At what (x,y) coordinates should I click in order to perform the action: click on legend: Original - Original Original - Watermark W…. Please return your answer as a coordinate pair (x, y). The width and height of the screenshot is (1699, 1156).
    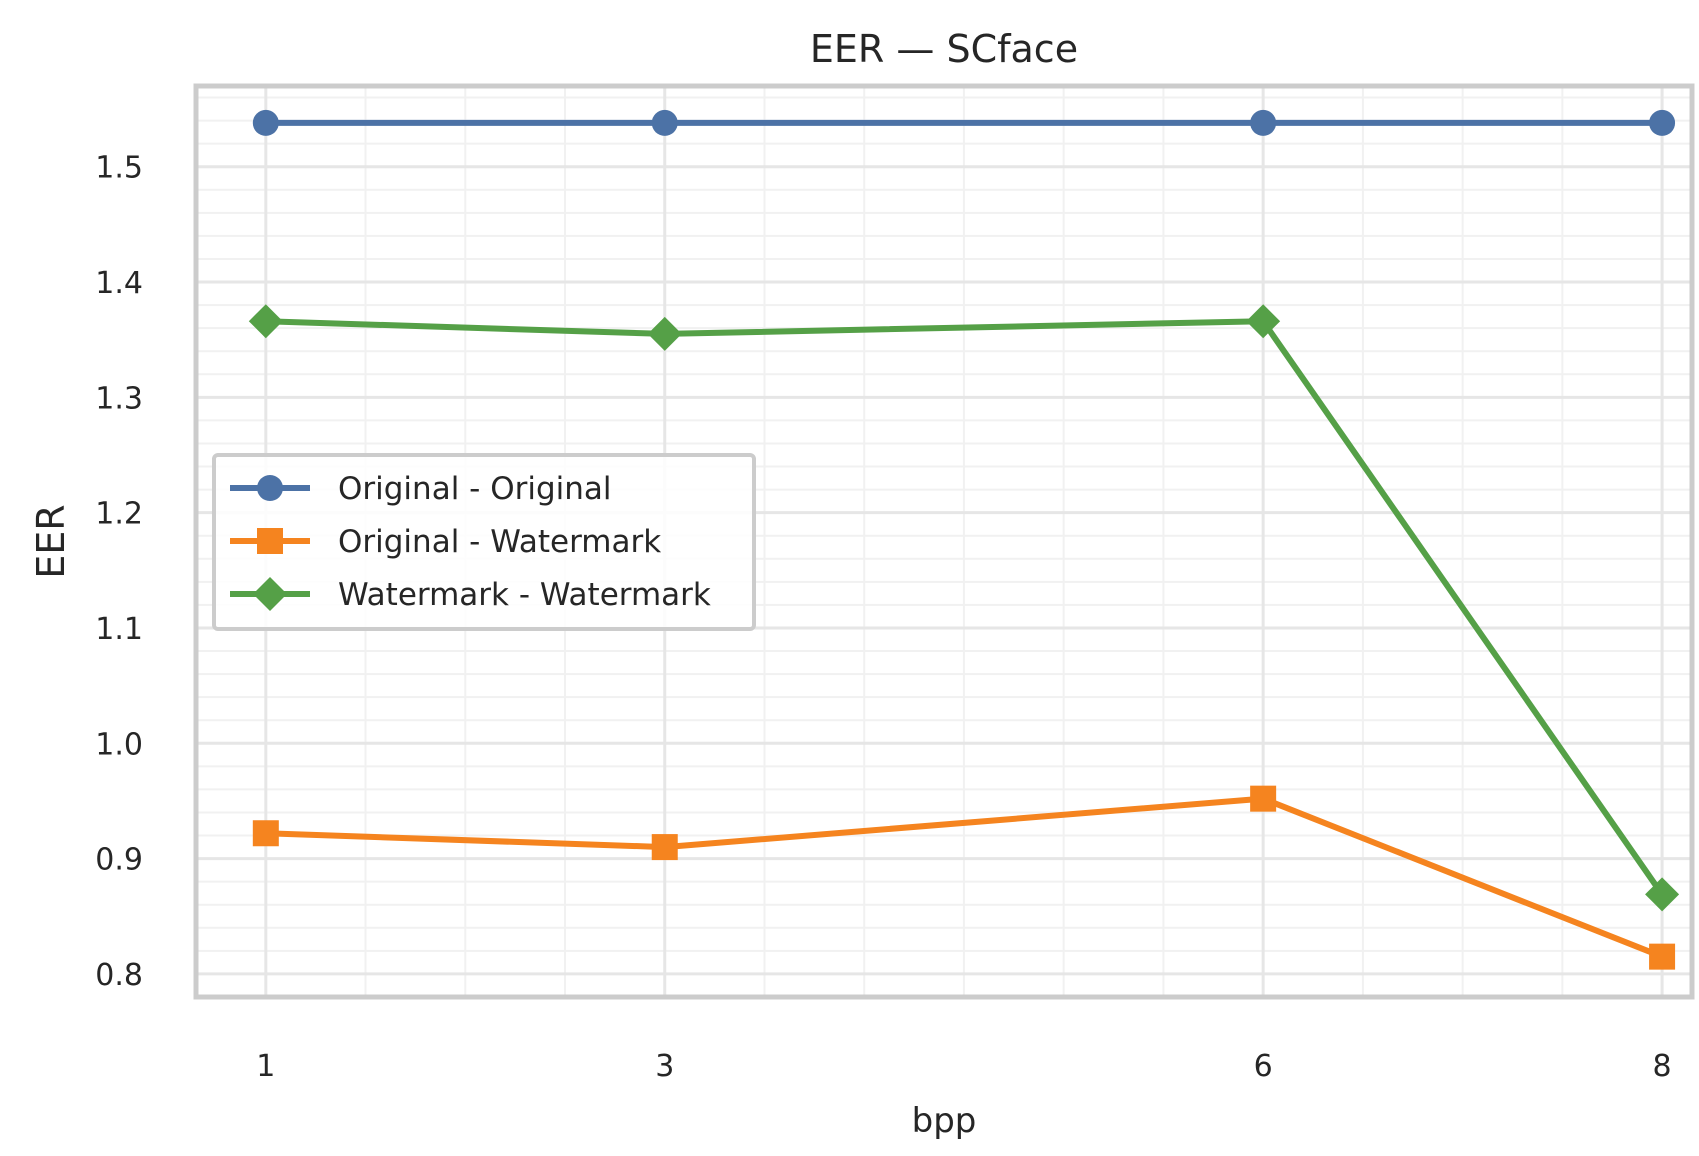
    Looking at the image, I should click on (484, 542).